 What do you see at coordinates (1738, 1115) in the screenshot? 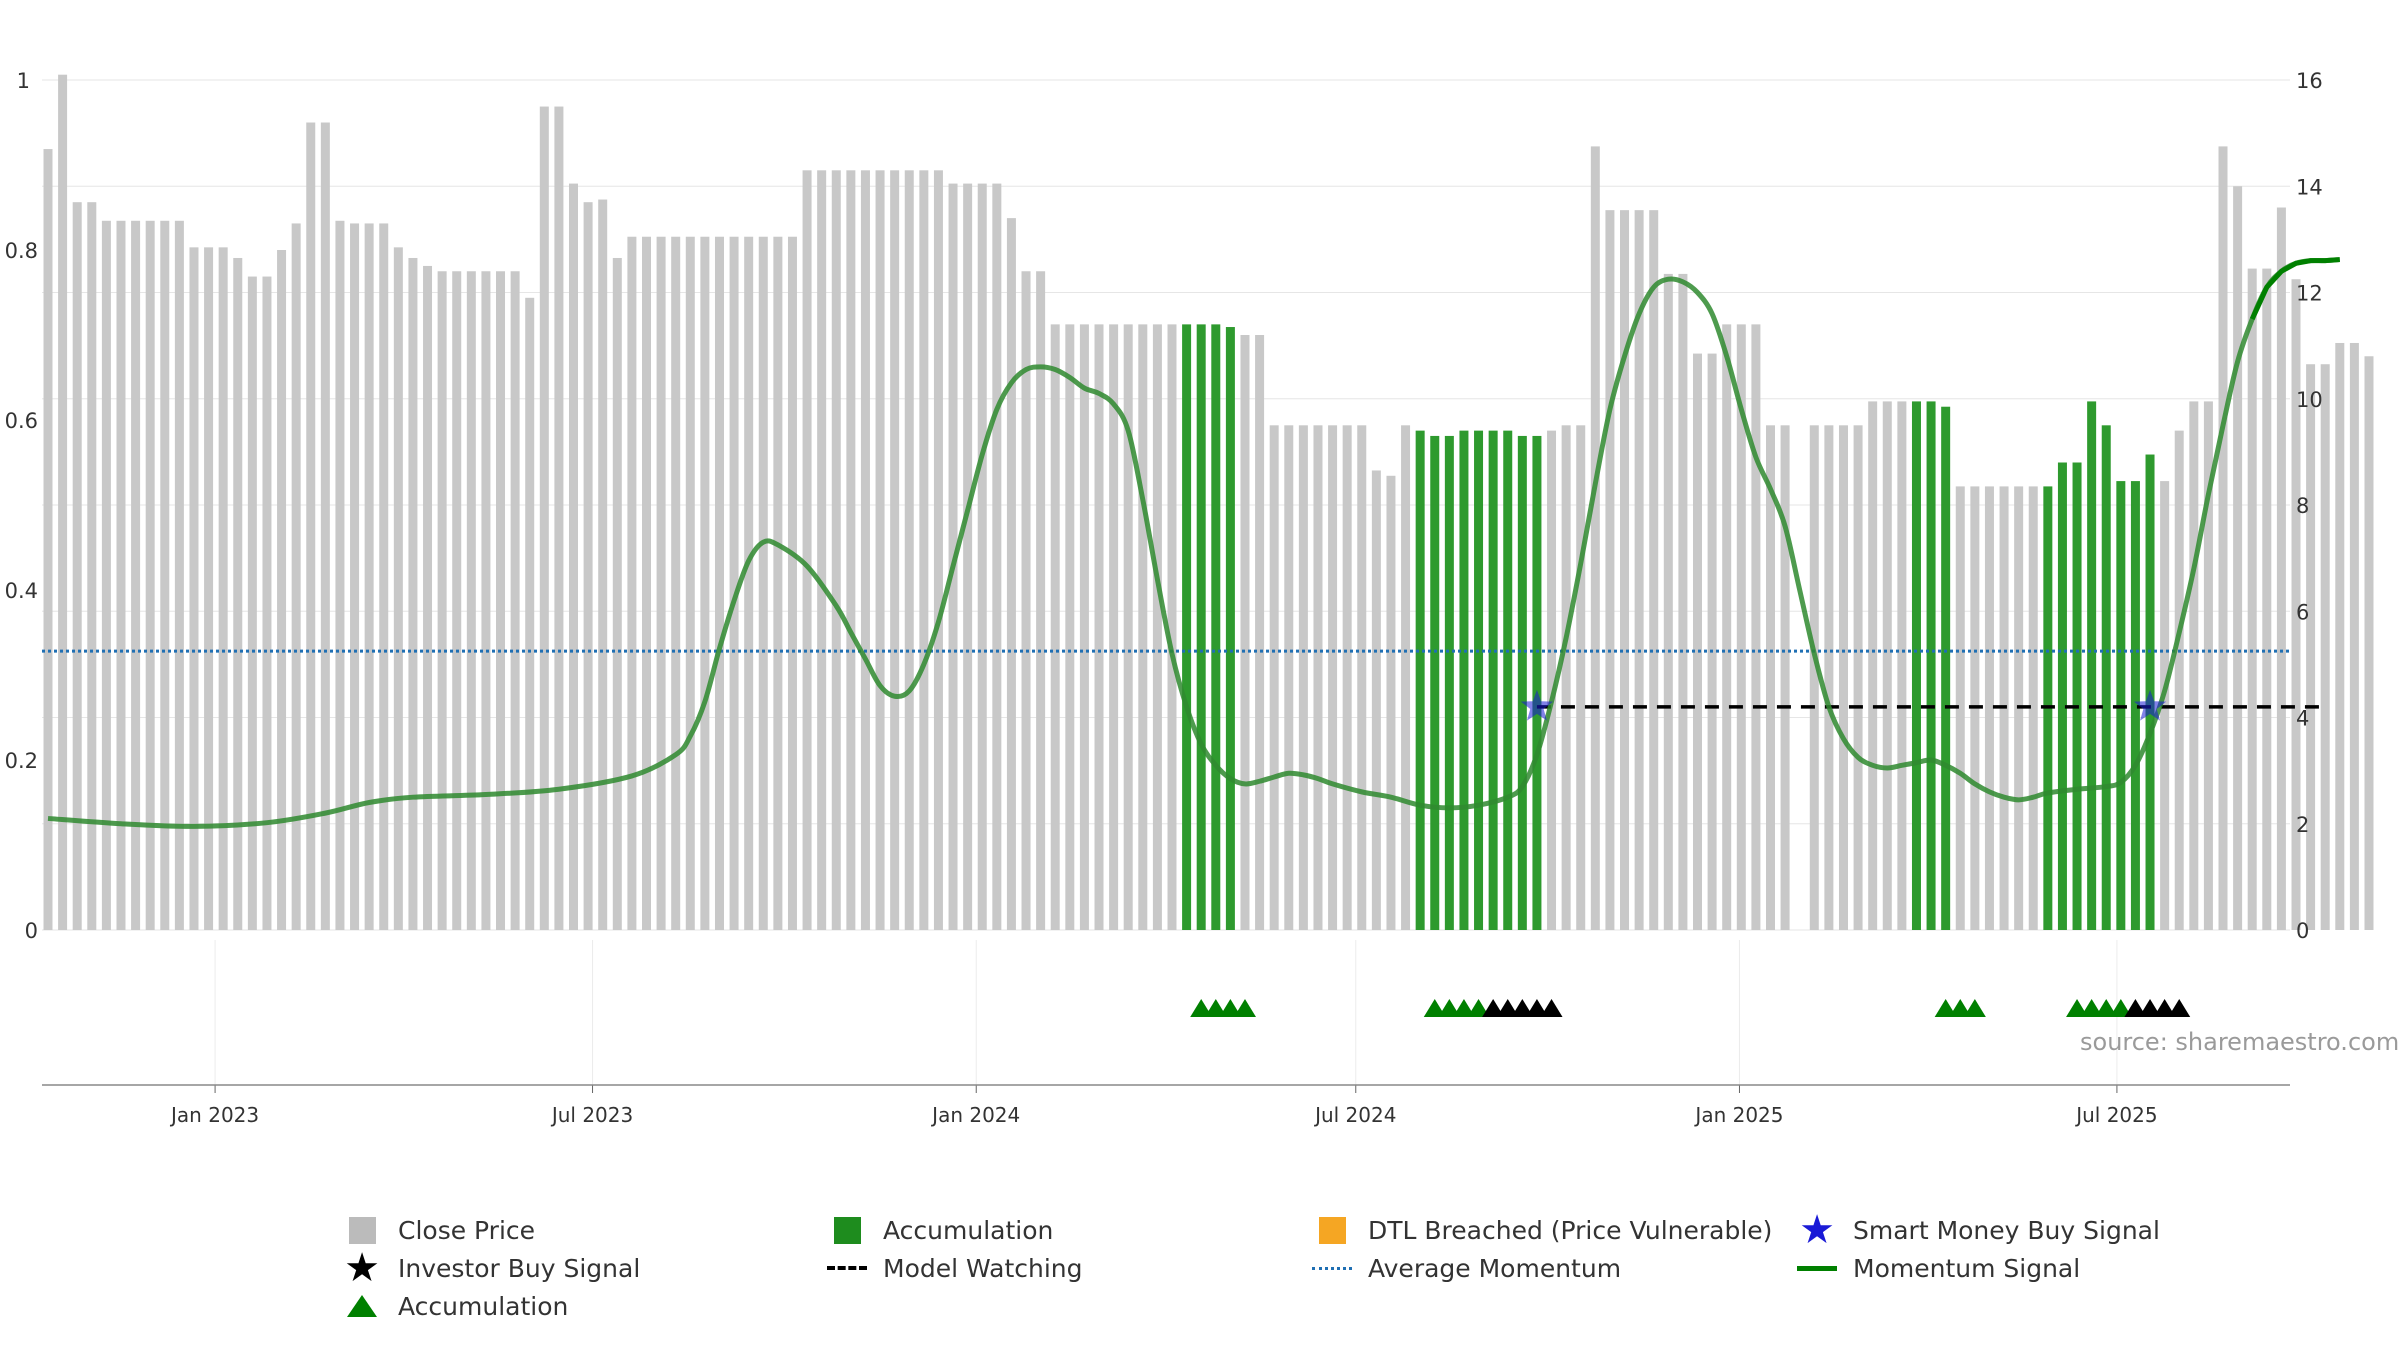
I see `x-tick-label: Jan 2025` at bounding box center [1738, 1115].